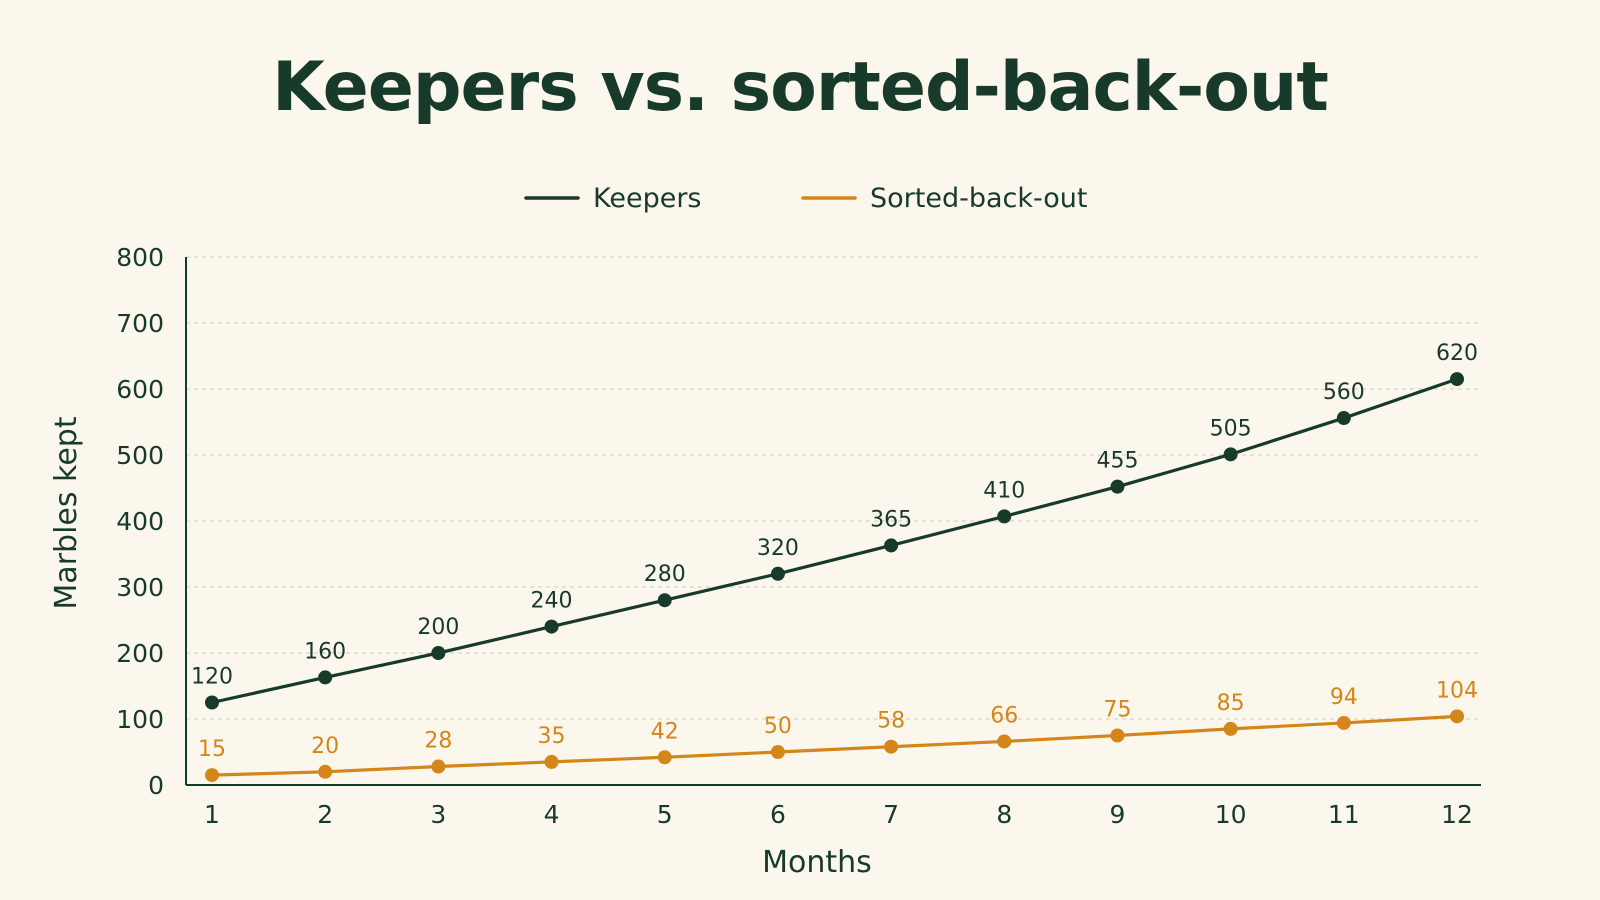 The height and width of the screenshot is (900, 1600). Describe the element at coordinates (891, 519) in the screenshot. I see `data-label-keepers-7: 365` at that location.